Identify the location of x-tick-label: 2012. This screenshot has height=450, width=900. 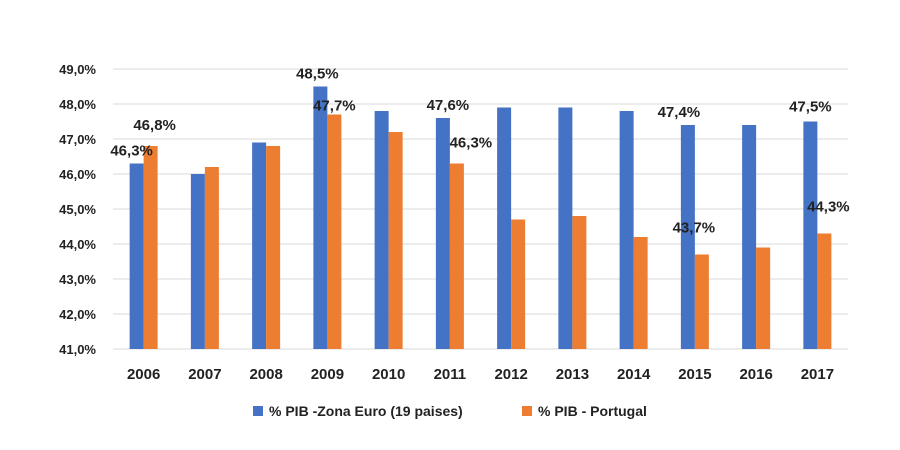
(510, 374).